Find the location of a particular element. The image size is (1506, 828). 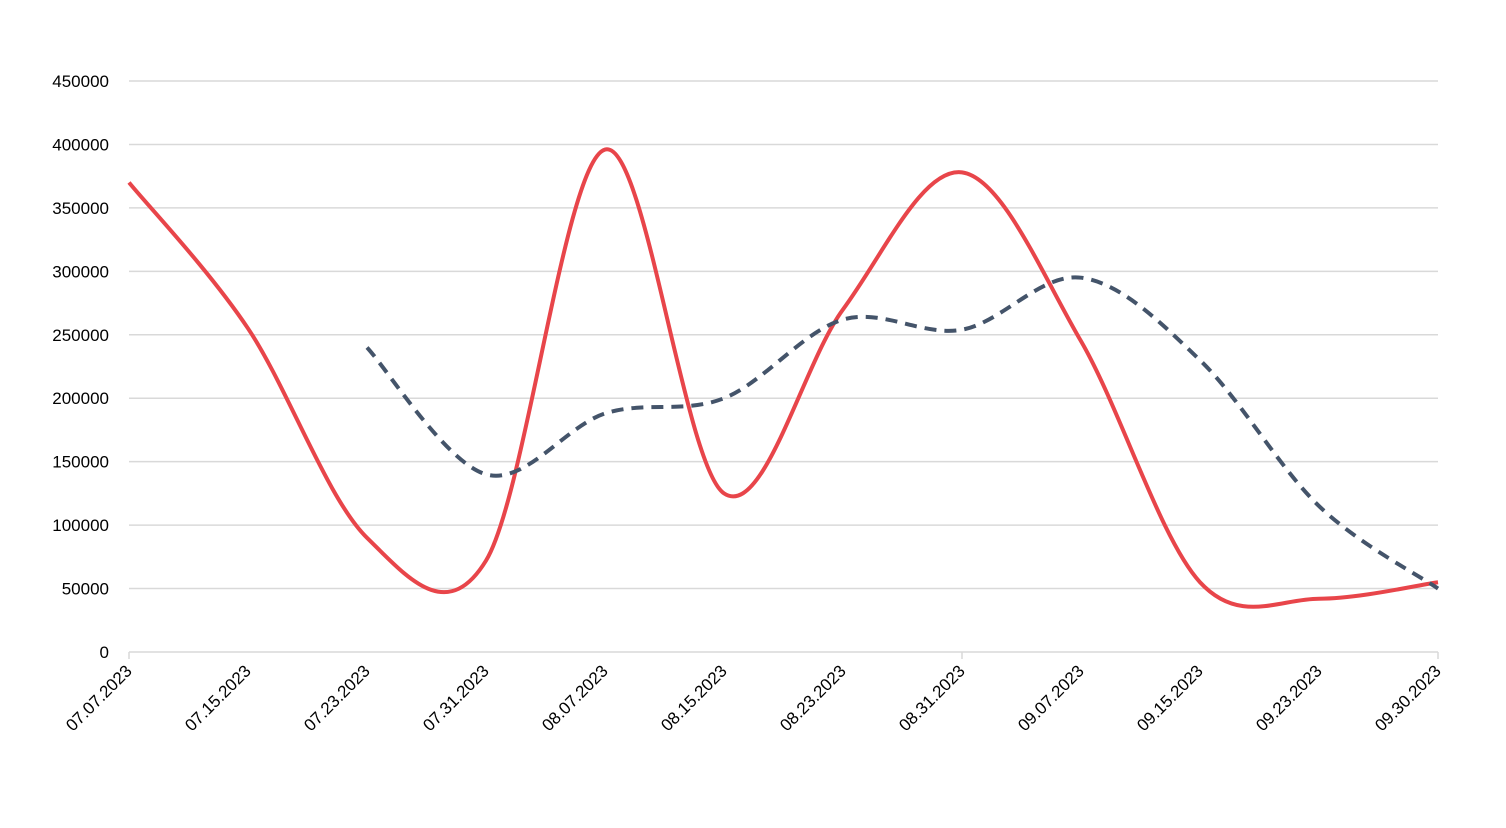

x-tick-label: 08.31.2023 is located at coordinates (932, 698).